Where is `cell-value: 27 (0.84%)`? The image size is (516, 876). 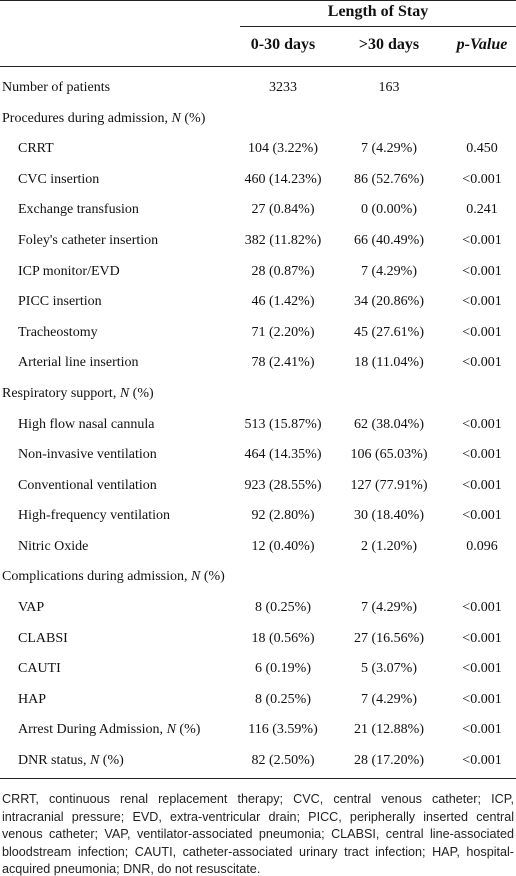 cell-value: 27 (0.84%) is located at coordinates (283, 210).